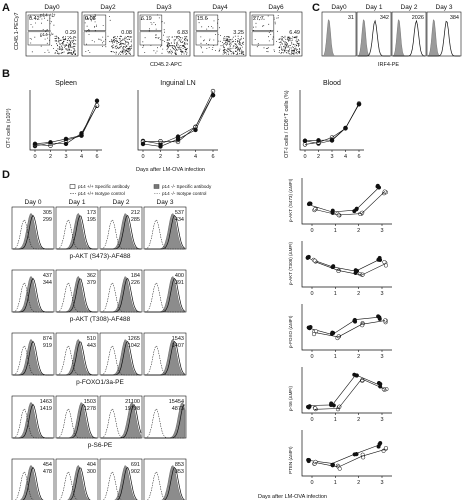 This screenshot has width=462, height=500. Describe the element at coordinates (8, 128) in the screenshot. I see `panel-b-ylabel-left: OT-I cells (x10⁵)` at that location.